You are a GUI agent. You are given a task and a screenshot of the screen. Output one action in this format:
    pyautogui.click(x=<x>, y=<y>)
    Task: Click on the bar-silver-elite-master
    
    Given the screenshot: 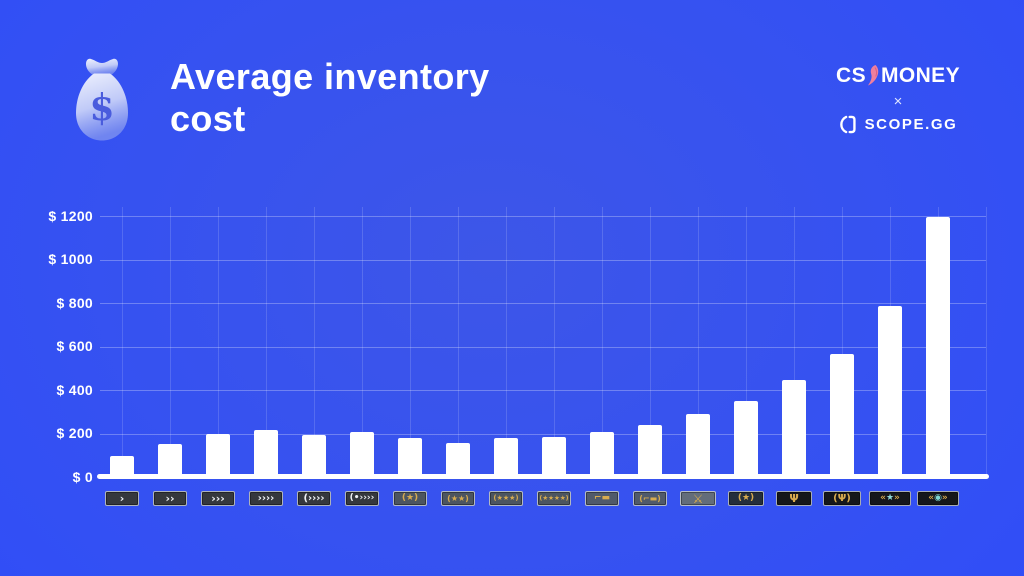 What is the action you would take?
    pyautogui.click(x=362, y=454)
    